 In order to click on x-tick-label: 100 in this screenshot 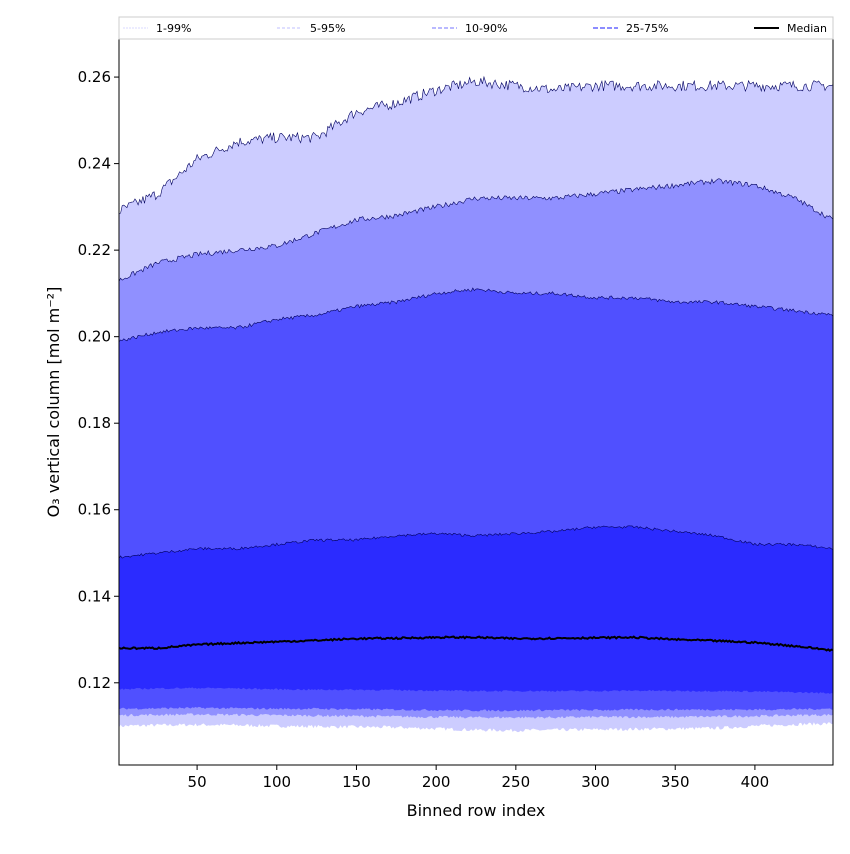, I will do `click(276, 782)`.